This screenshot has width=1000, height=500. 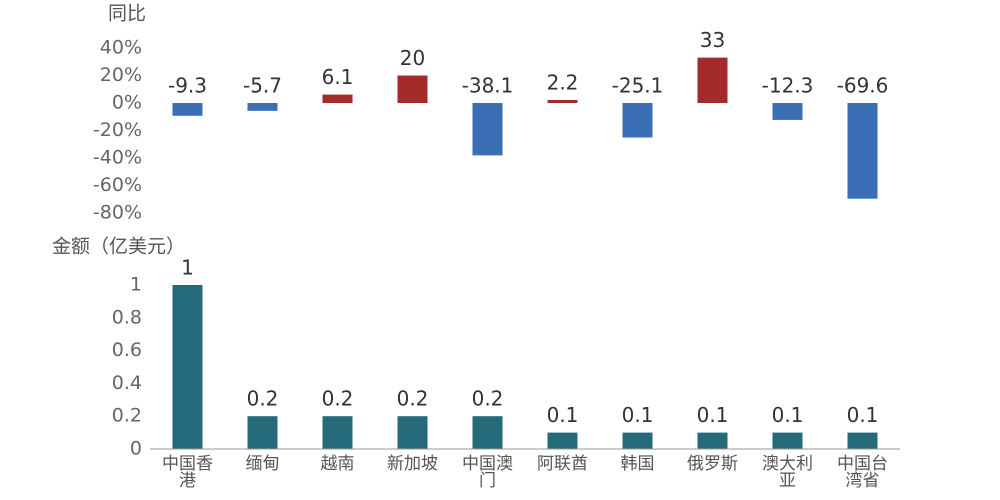 What do you see at coordinates (136, 449) in the screenshot?
I see `y-tick-label: 0` at bounding box center [136, 449].